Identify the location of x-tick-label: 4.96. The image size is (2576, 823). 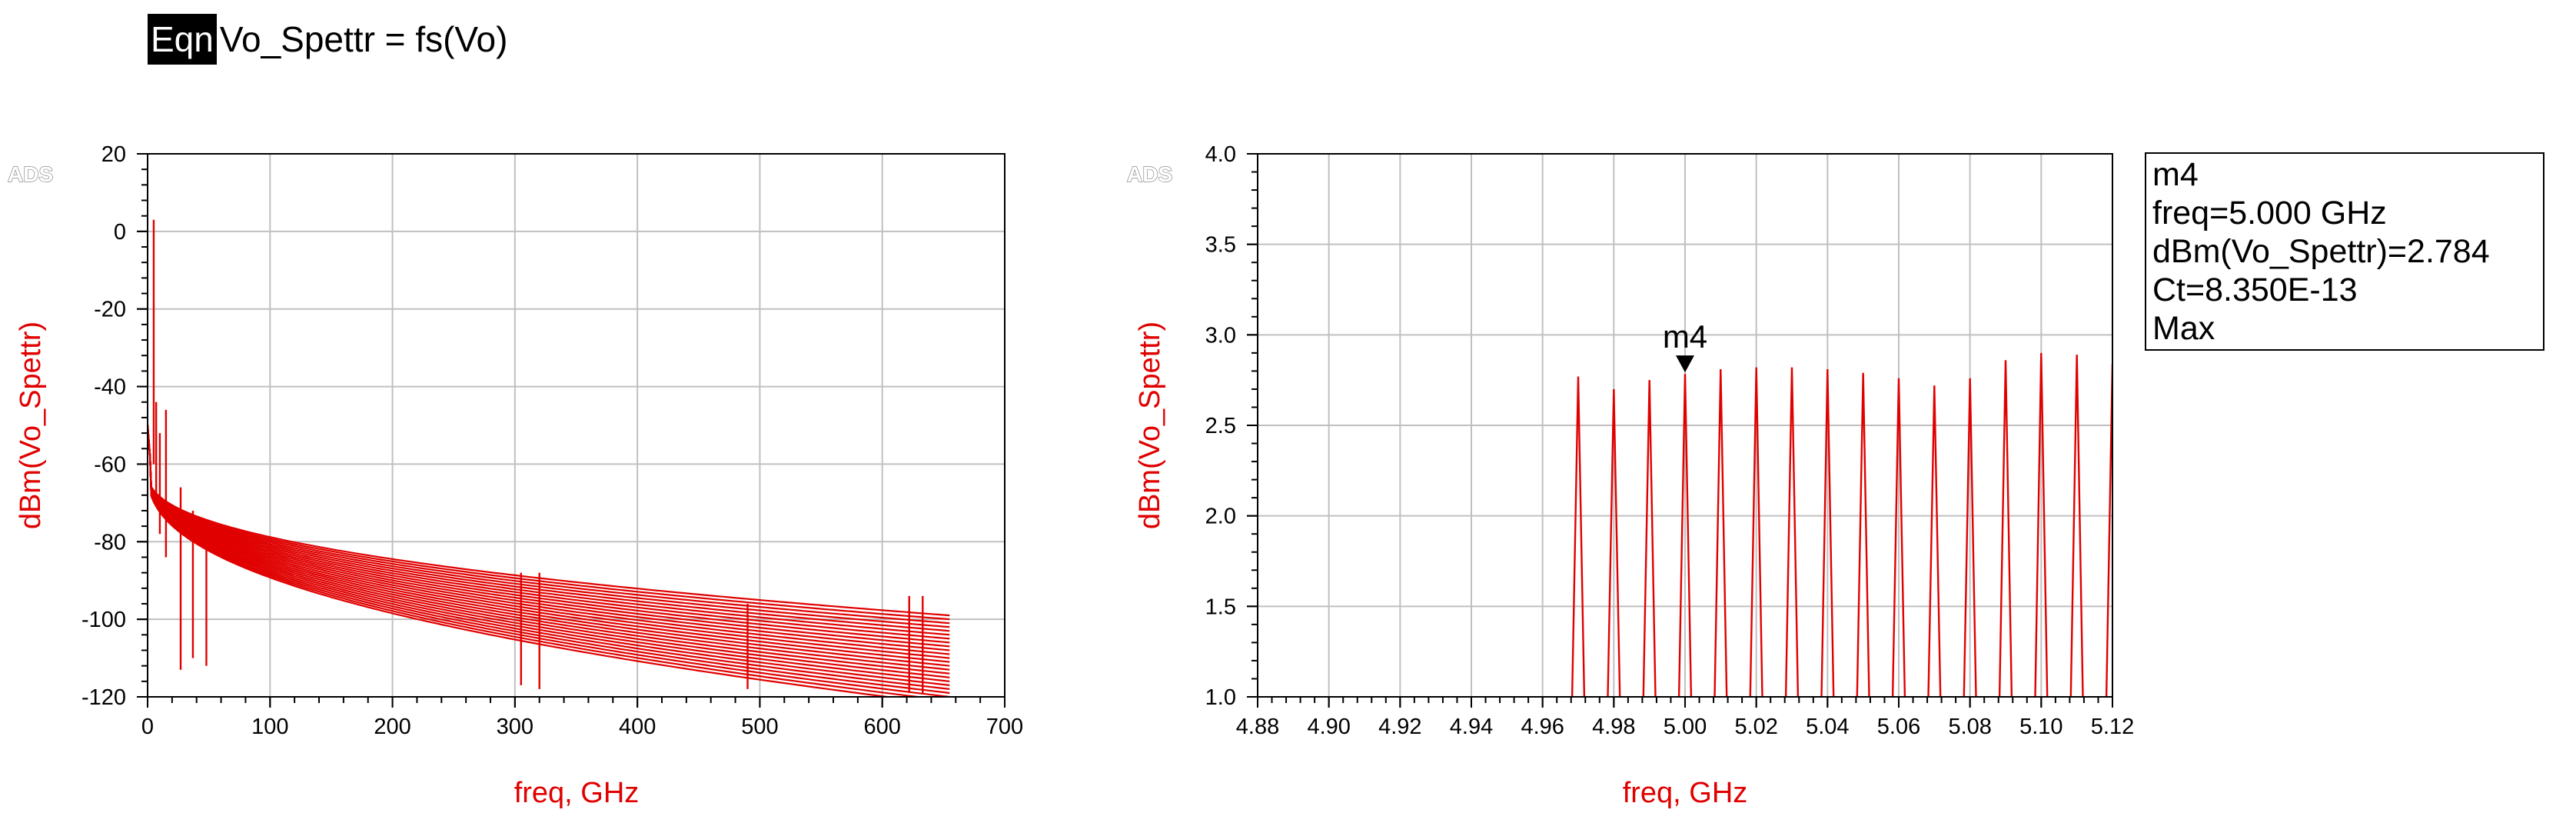
(1542, 727).